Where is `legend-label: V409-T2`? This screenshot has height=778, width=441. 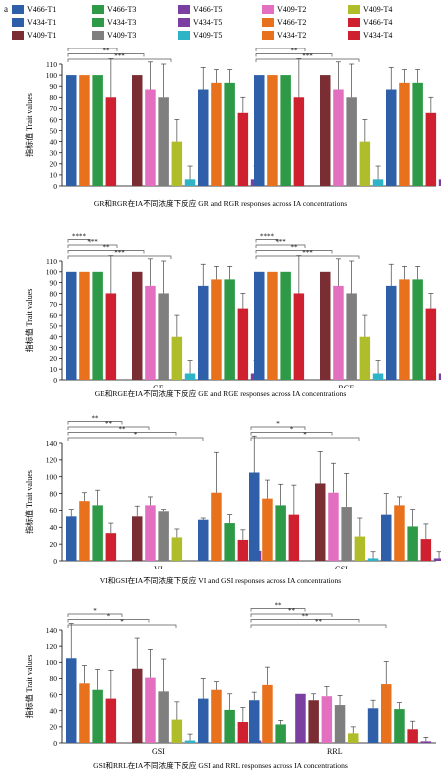
legend-label: V409-T2 is located at coordinates (292, 9).